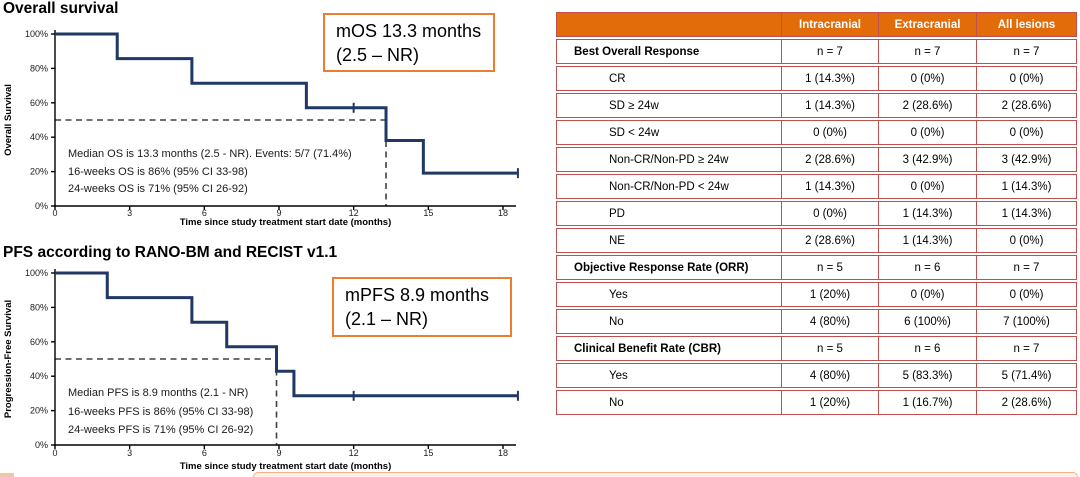 This screenshot has width=1080, height=477. Describe the element at coordinates (669, 186) in the screenshot. I see `row-label: Non-CR/Non-PD < 24w` at that location.